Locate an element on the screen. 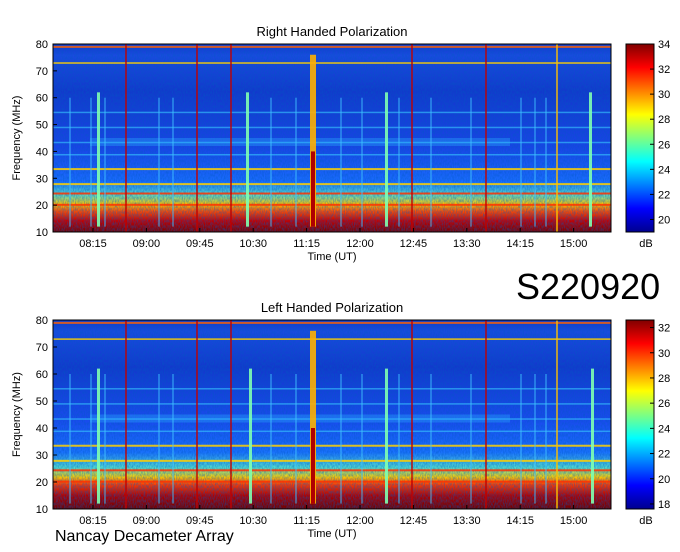 This screenshot has height=552, width=680. x-tick-label: 10:30 is located at coordinates (253, 244).